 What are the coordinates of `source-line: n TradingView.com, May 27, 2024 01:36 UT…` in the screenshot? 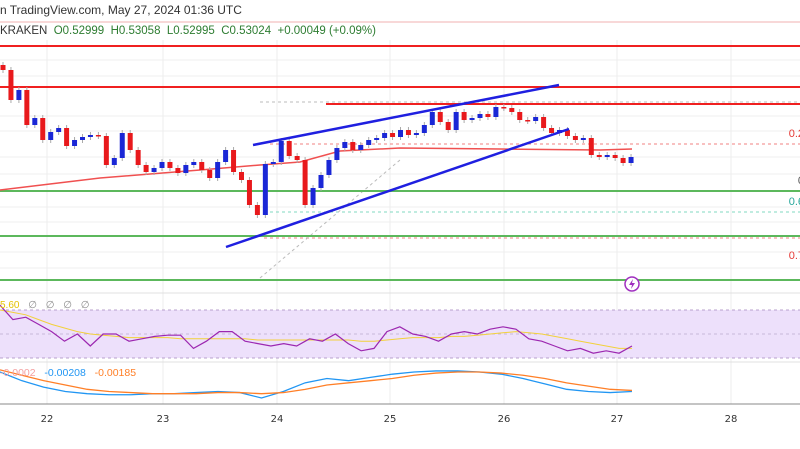 It's located at (121, 10).